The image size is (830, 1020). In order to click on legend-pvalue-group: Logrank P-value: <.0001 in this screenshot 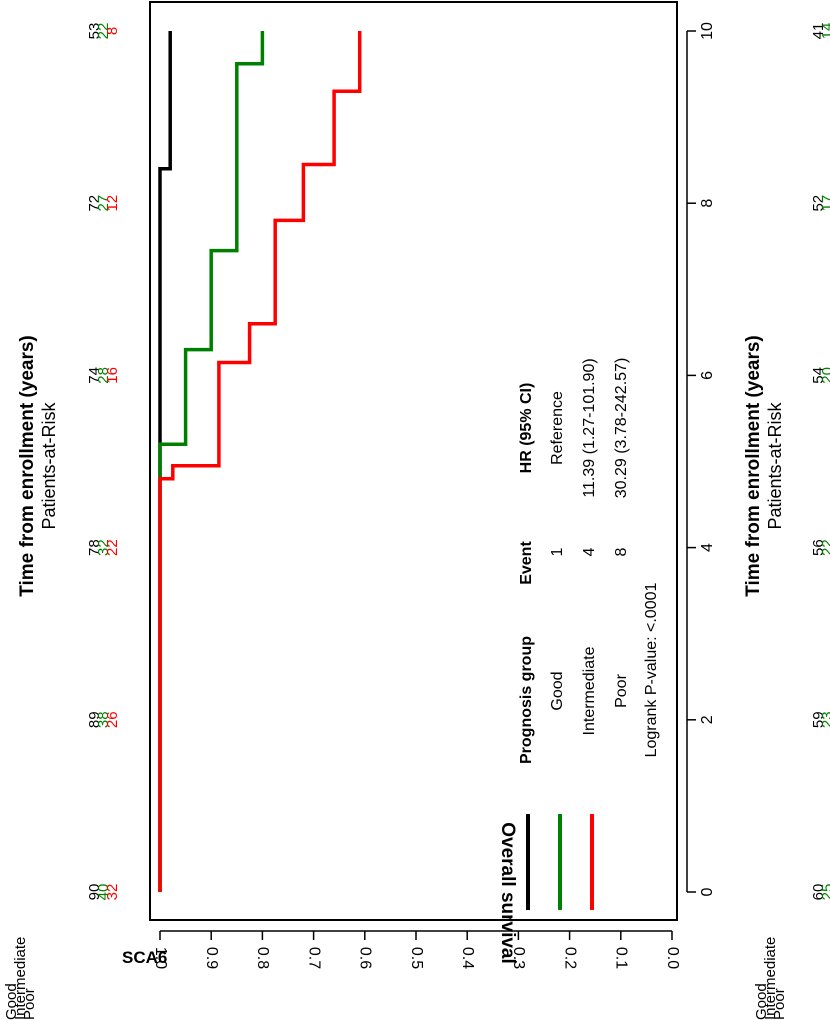, I will do `click(651, 670)`.